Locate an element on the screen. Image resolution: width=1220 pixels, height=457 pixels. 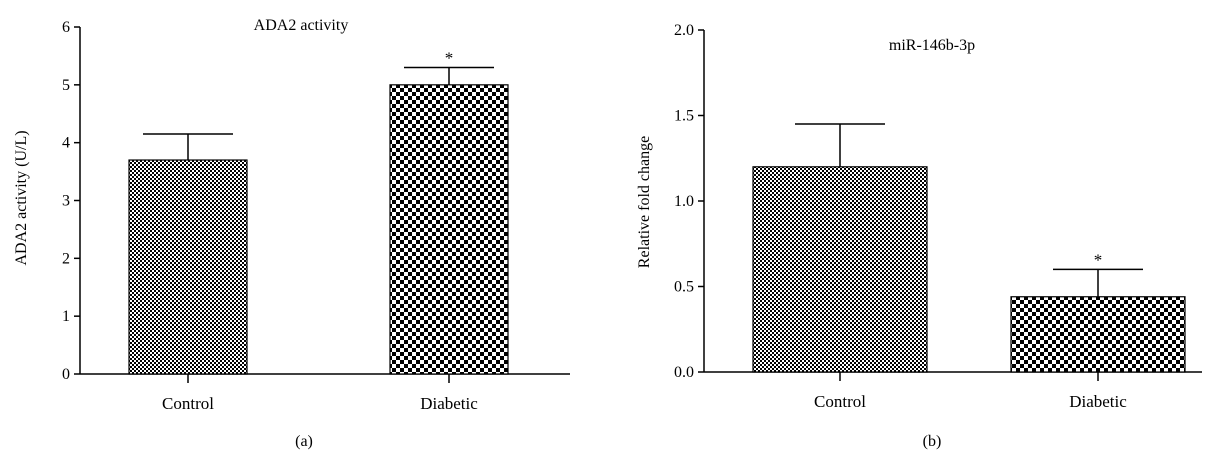
y-tick-label-b: 0.5 is located at coordinates (684, 287).